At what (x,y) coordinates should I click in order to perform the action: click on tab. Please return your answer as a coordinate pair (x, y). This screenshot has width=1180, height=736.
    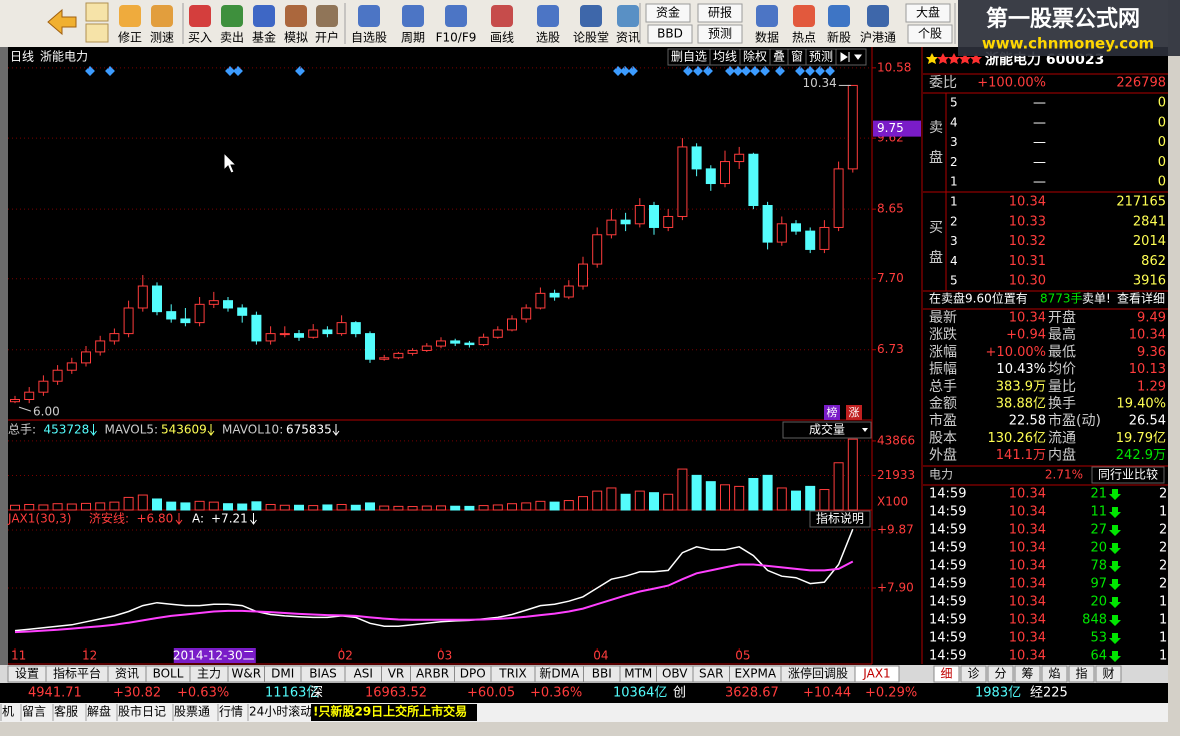
    Looking at the image, I should click on (877, 674).